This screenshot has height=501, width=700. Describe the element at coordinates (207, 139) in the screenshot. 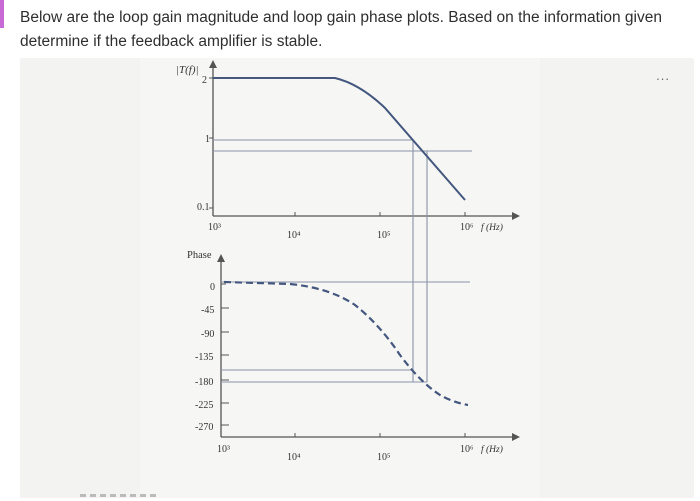

I see `magnitude-ytick-1: 1` at that location.